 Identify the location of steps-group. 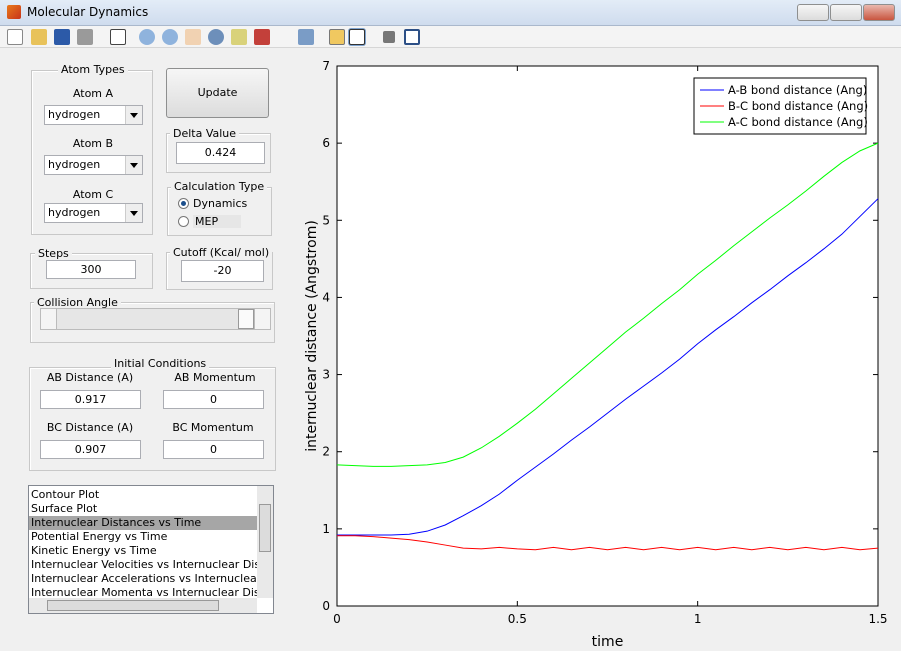
(91, 271).